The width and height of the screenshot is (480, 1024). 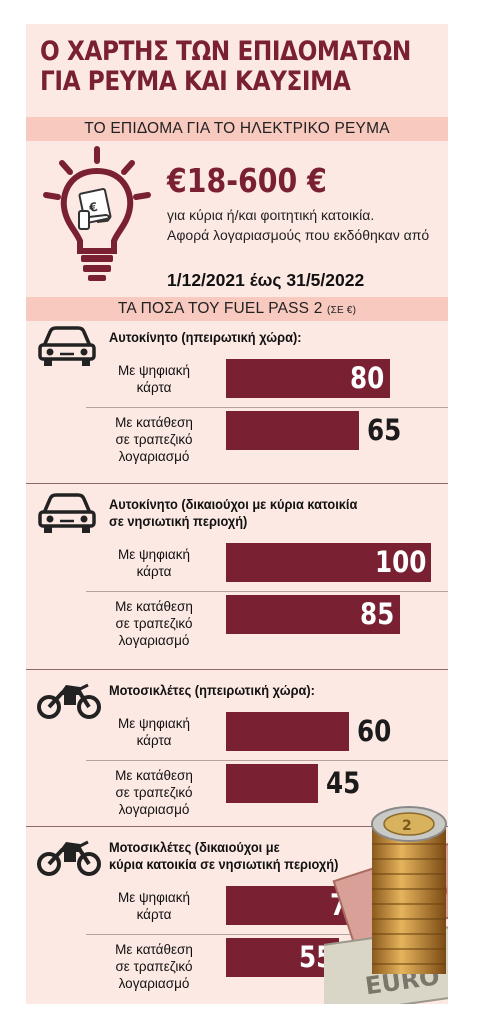 What do you see at coordinates (401, 562) in the screenshot?
I see `bar-value: 100` at bounding box center [401, 562].